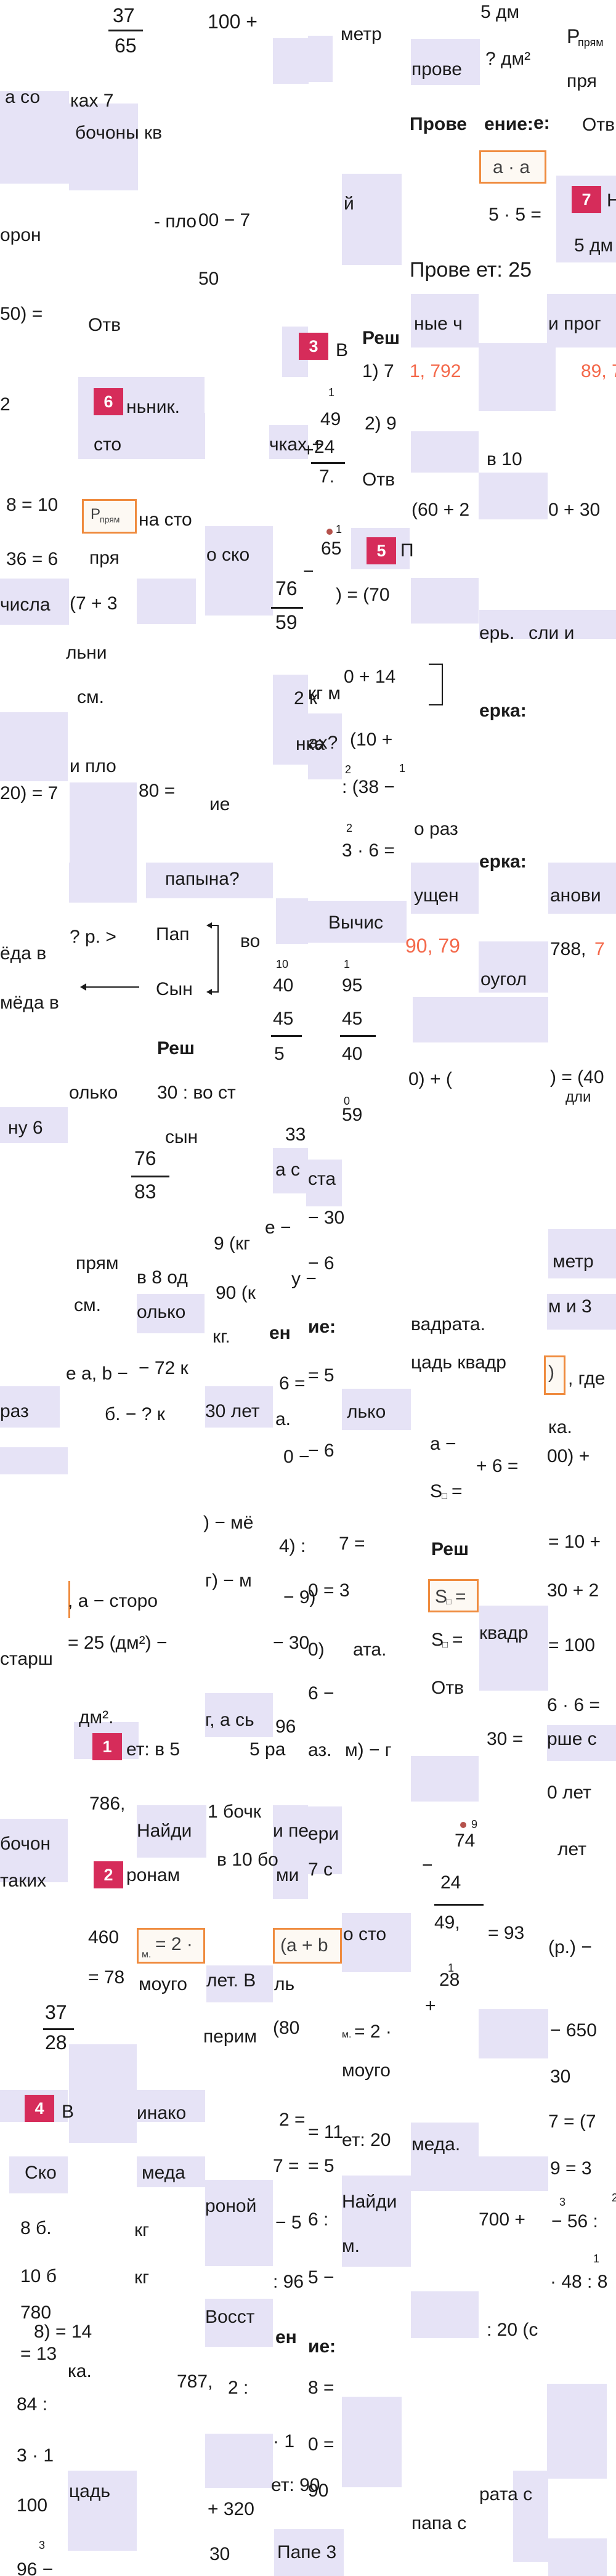  I want to click on text-fragment: Найди, so click(164, 1831).